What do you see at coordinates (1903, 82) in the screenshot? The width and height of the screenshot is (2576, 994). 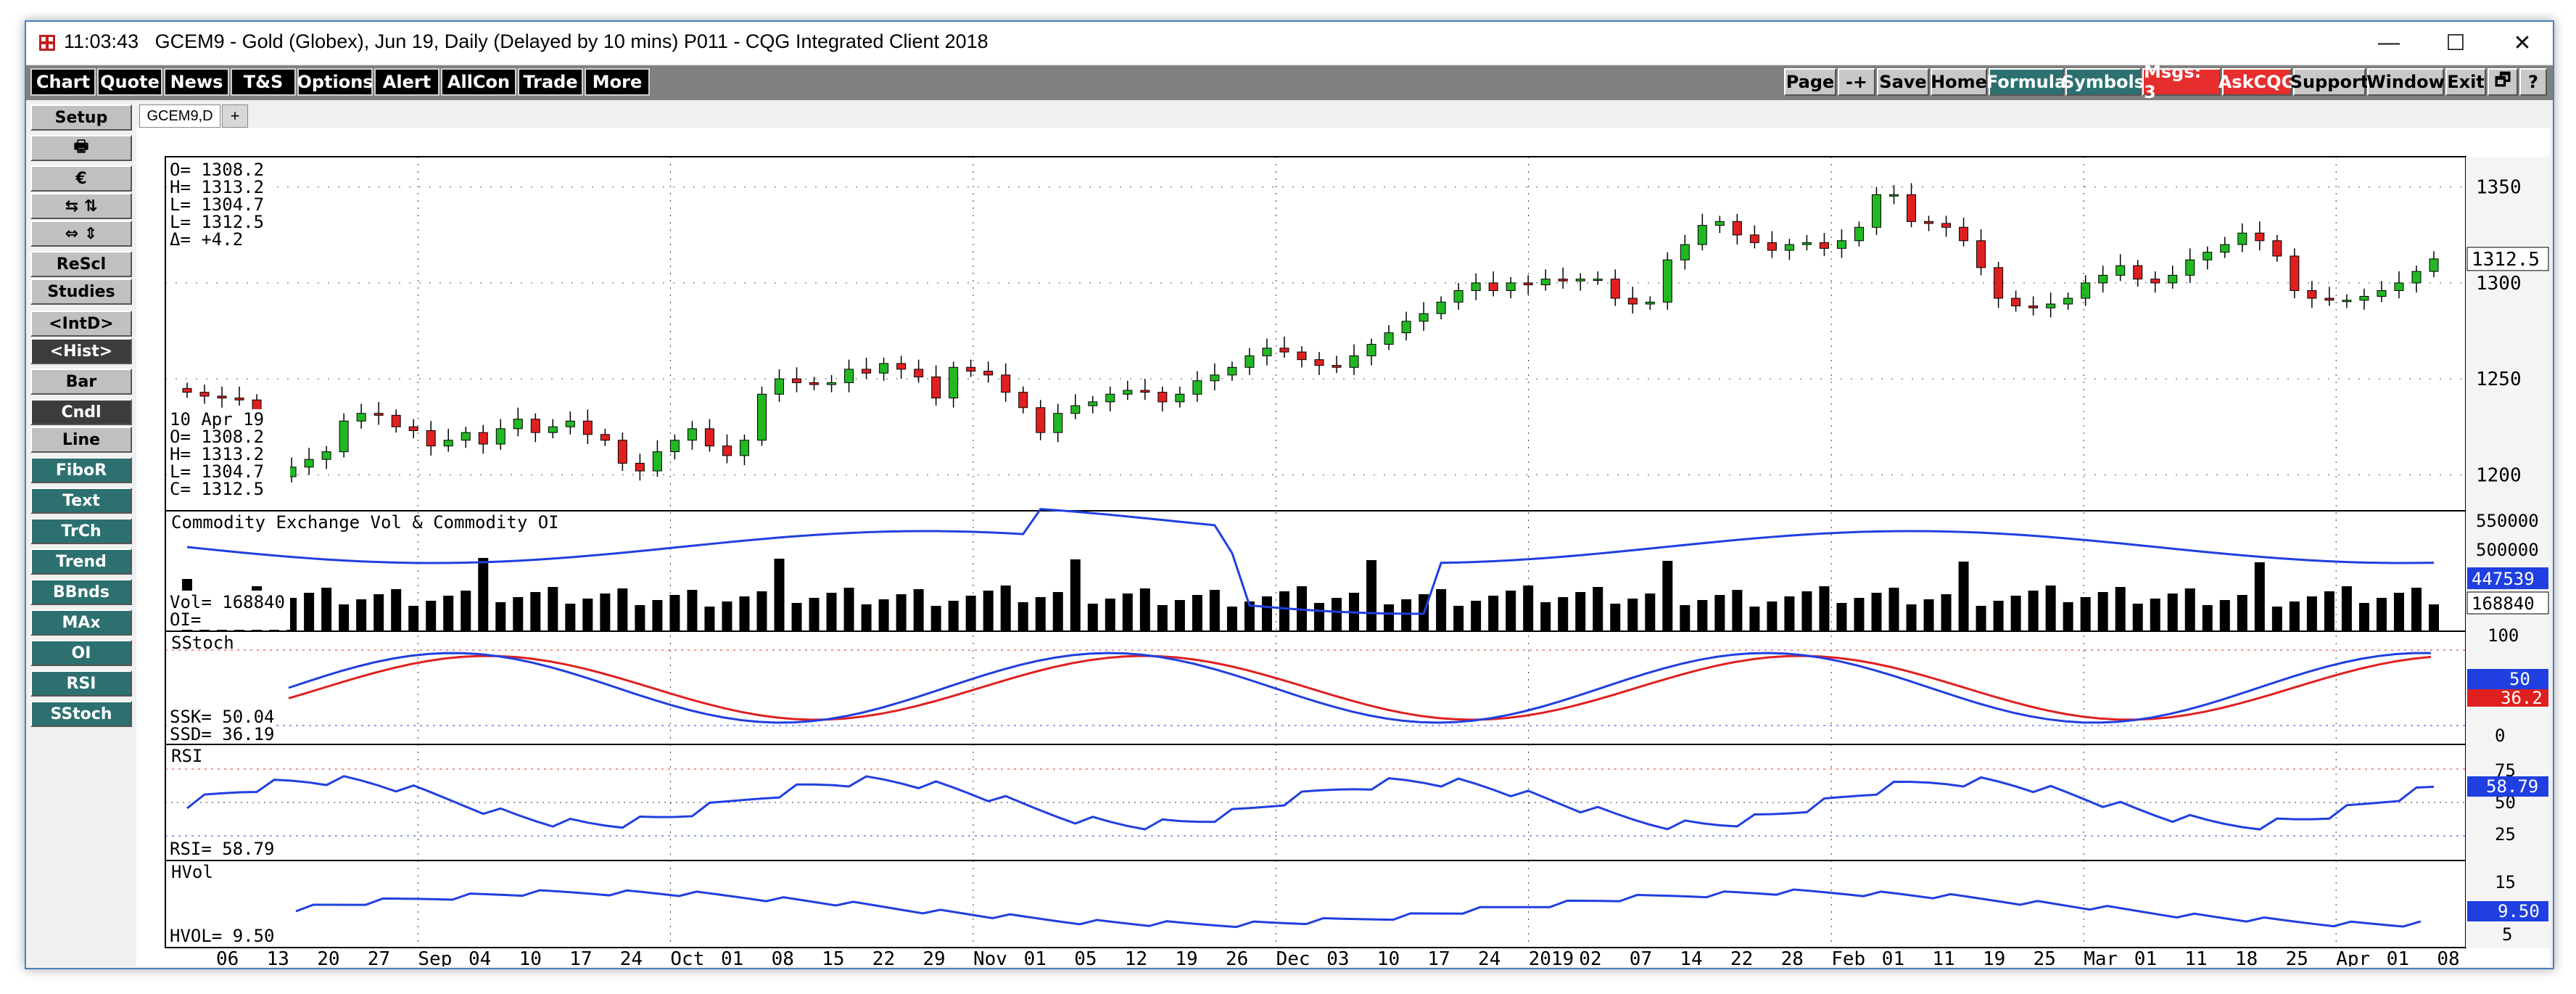 I see `menu-right-2-button: Save` at bounding box center [1903, 82].